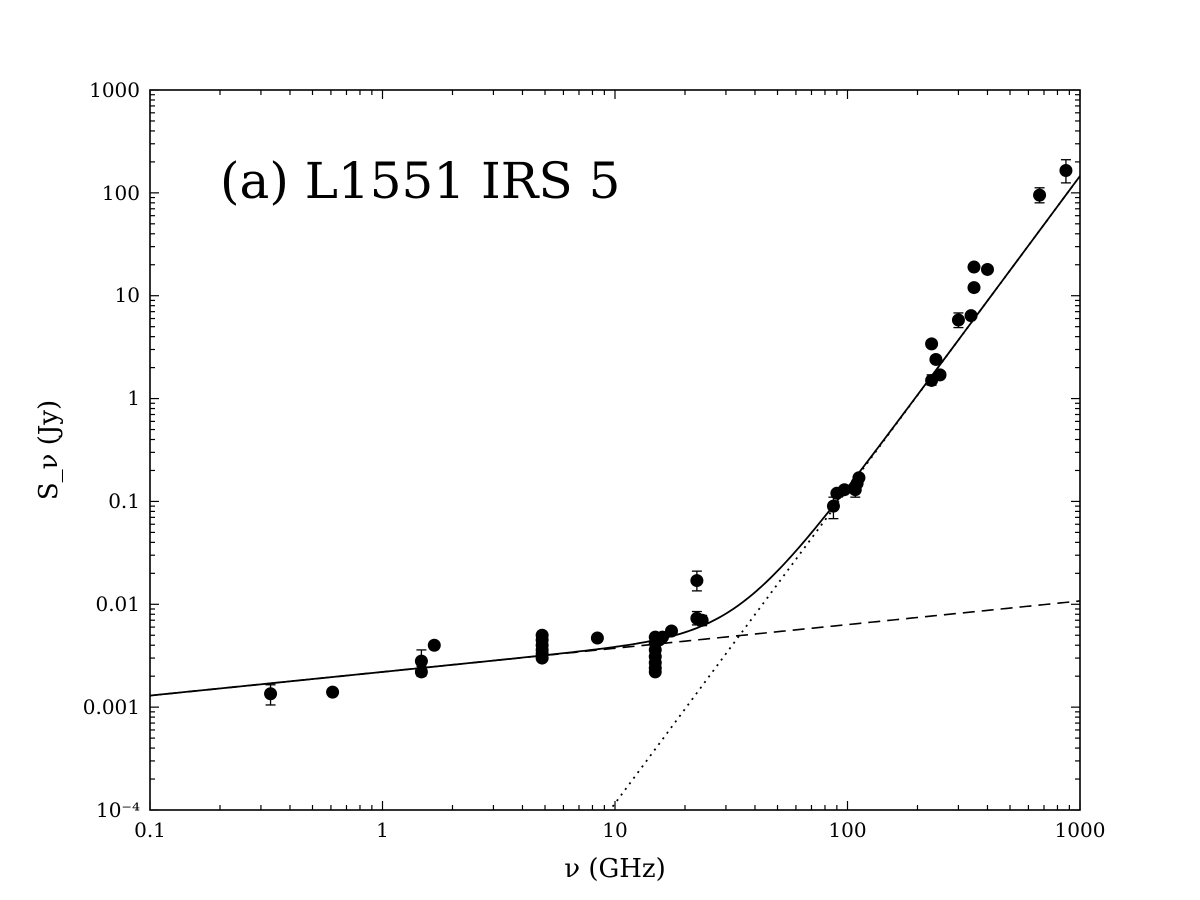 The width and height of the screenshot is (1200, 900). What do you see at coordinates (111, 450) in the screenshot?
I see `y-tick-labels: 10⁻⁴ 0.001 0.01 0.1 1 10 100 1000` at bounding box center [111, 450].